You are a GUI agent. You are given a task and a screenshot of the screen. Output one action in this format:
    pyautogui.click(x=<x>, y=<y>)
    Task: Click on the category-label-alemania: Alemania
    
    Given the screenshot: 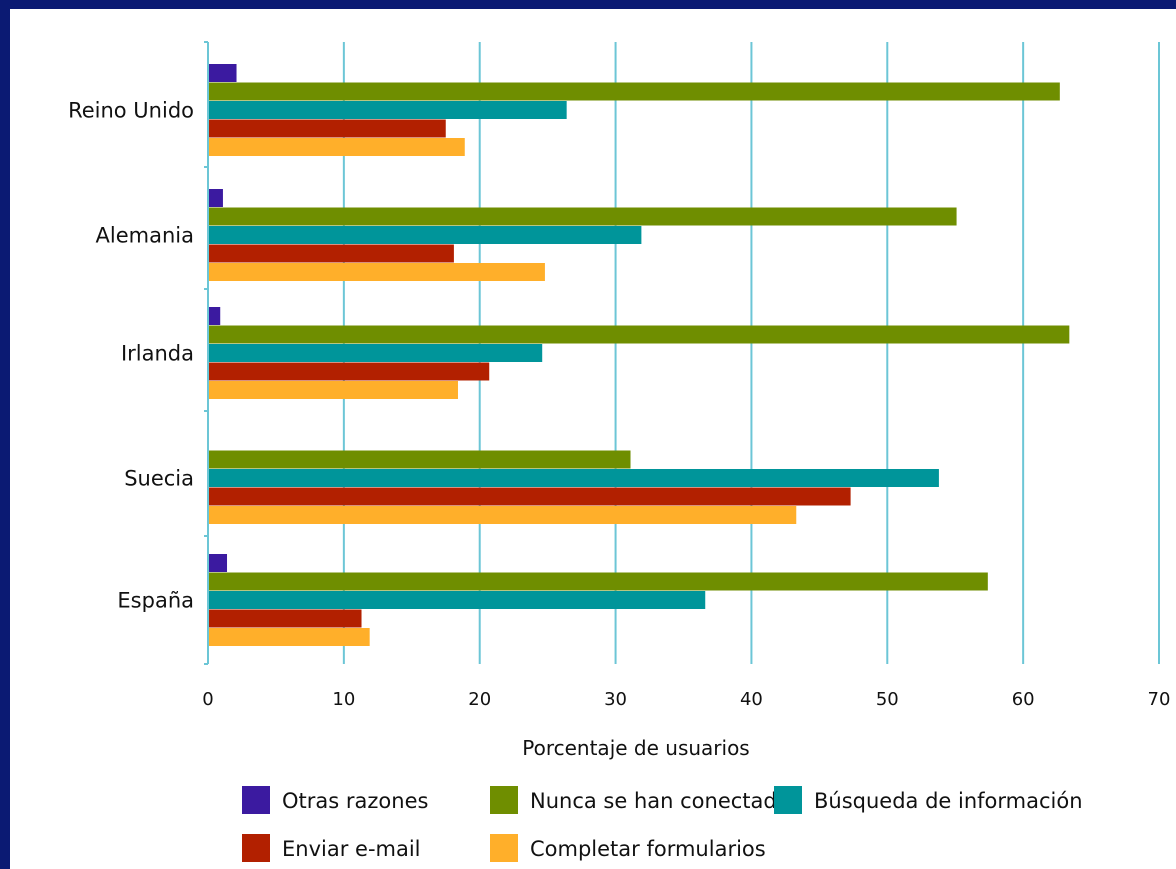 What is the action you would take?
    pyautogui.click(x=145, y=235)
    